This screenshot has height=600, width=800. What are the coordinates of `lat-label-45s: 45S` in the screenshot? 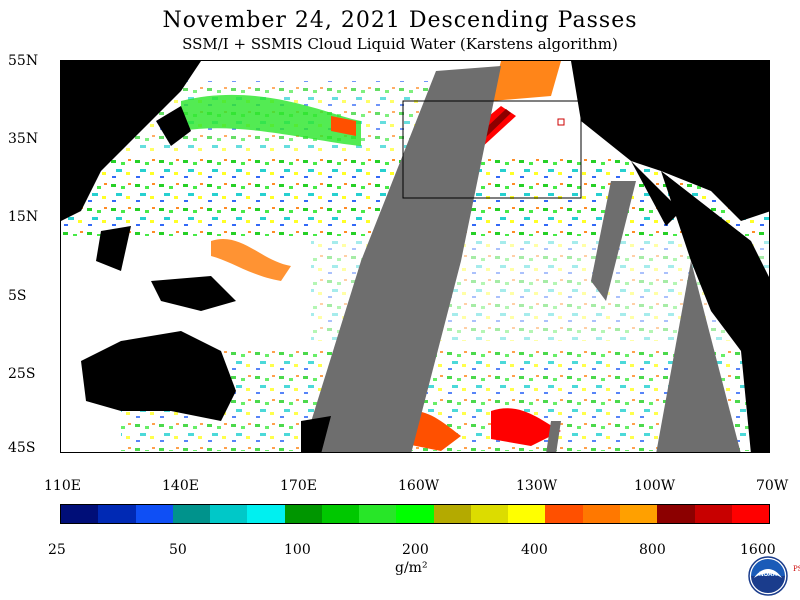 It's located at (22, 448).